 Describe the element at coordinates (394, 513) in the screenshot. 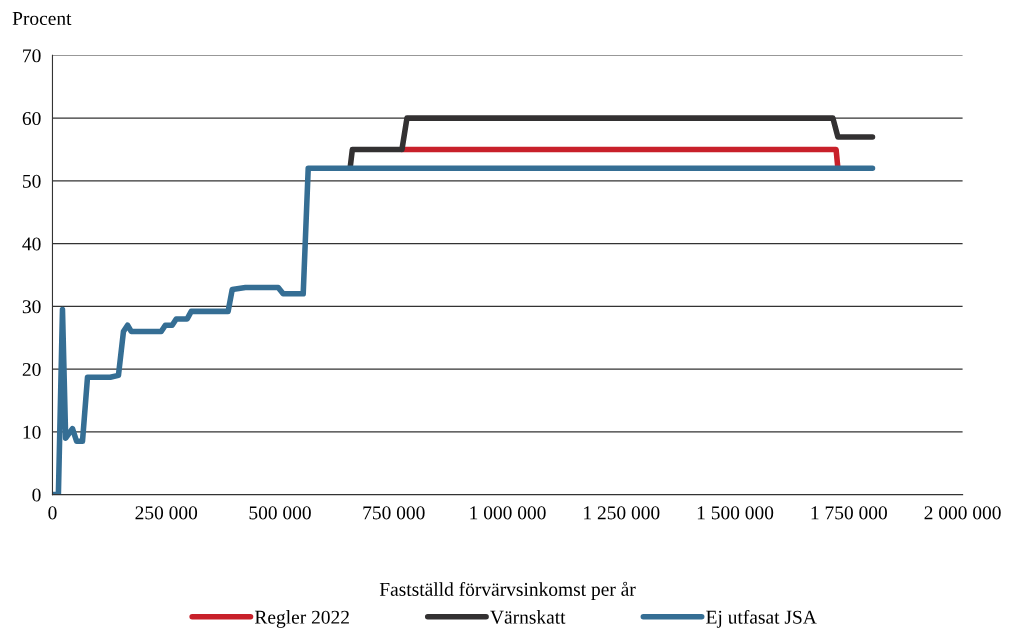

I see `x-tick-label: 750 000` at that location.